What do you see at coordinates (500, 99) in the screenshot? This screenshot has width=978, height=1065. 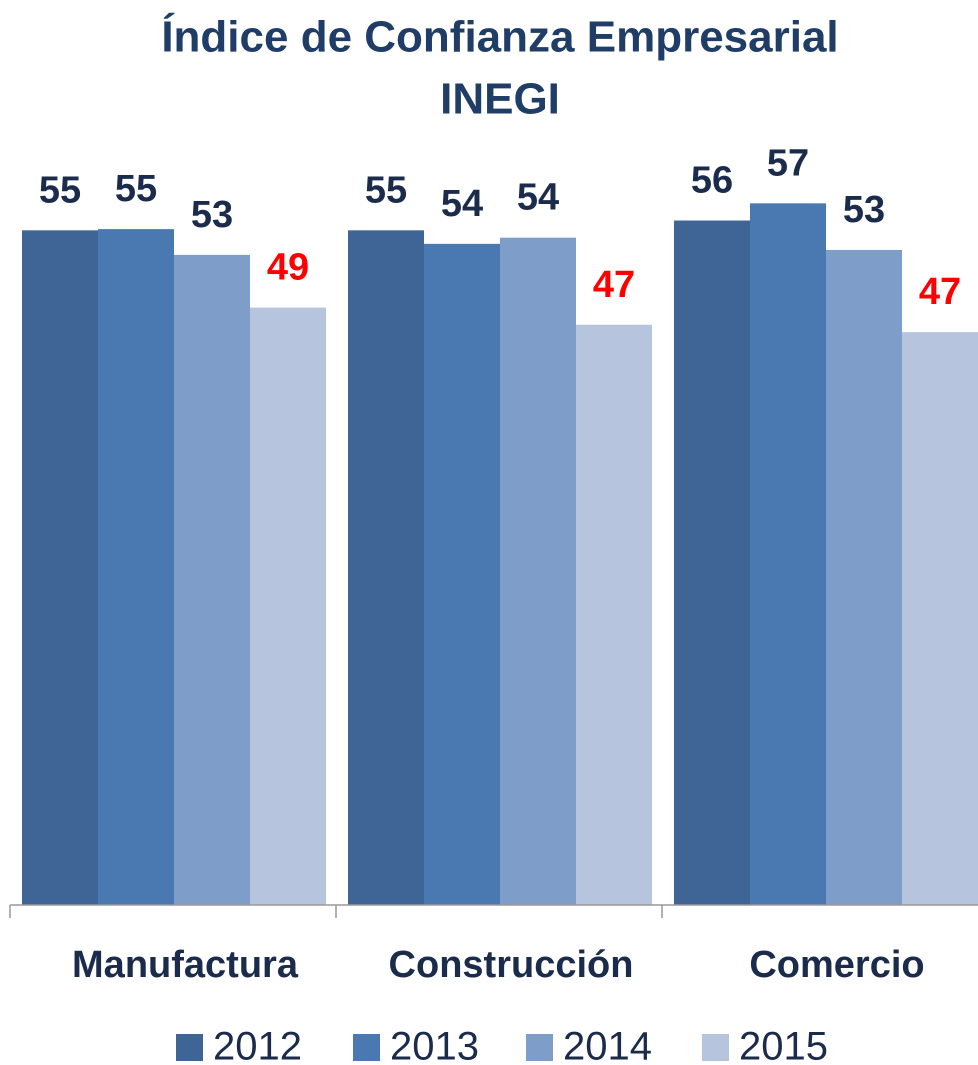 I see `chart-subtitle: INEGI` at bounding box center [500, 99].